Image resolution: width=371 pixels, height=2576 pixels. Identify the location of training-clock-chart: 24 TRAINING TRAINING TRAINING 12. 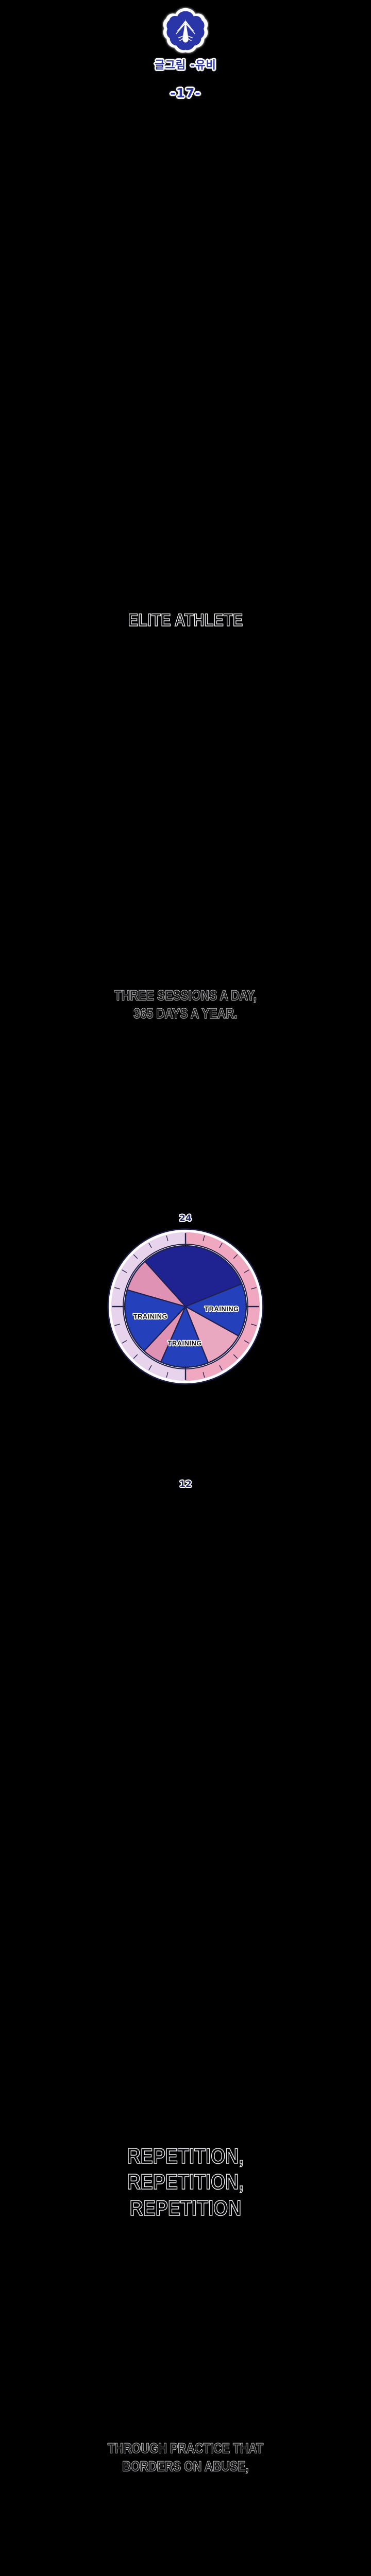
(185, 1373).